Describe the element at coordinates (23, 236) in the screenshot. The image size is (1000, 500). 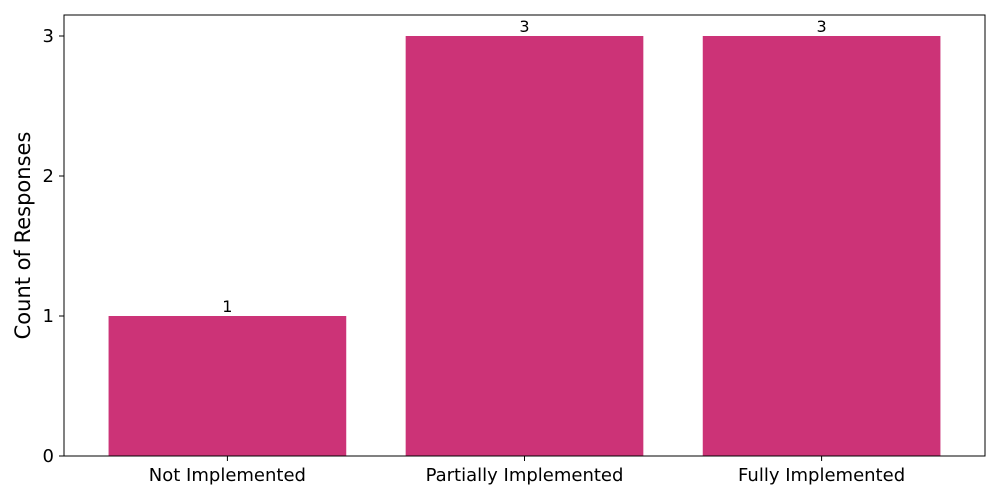
I see `y-axis-title: Count of Responses` at that location.